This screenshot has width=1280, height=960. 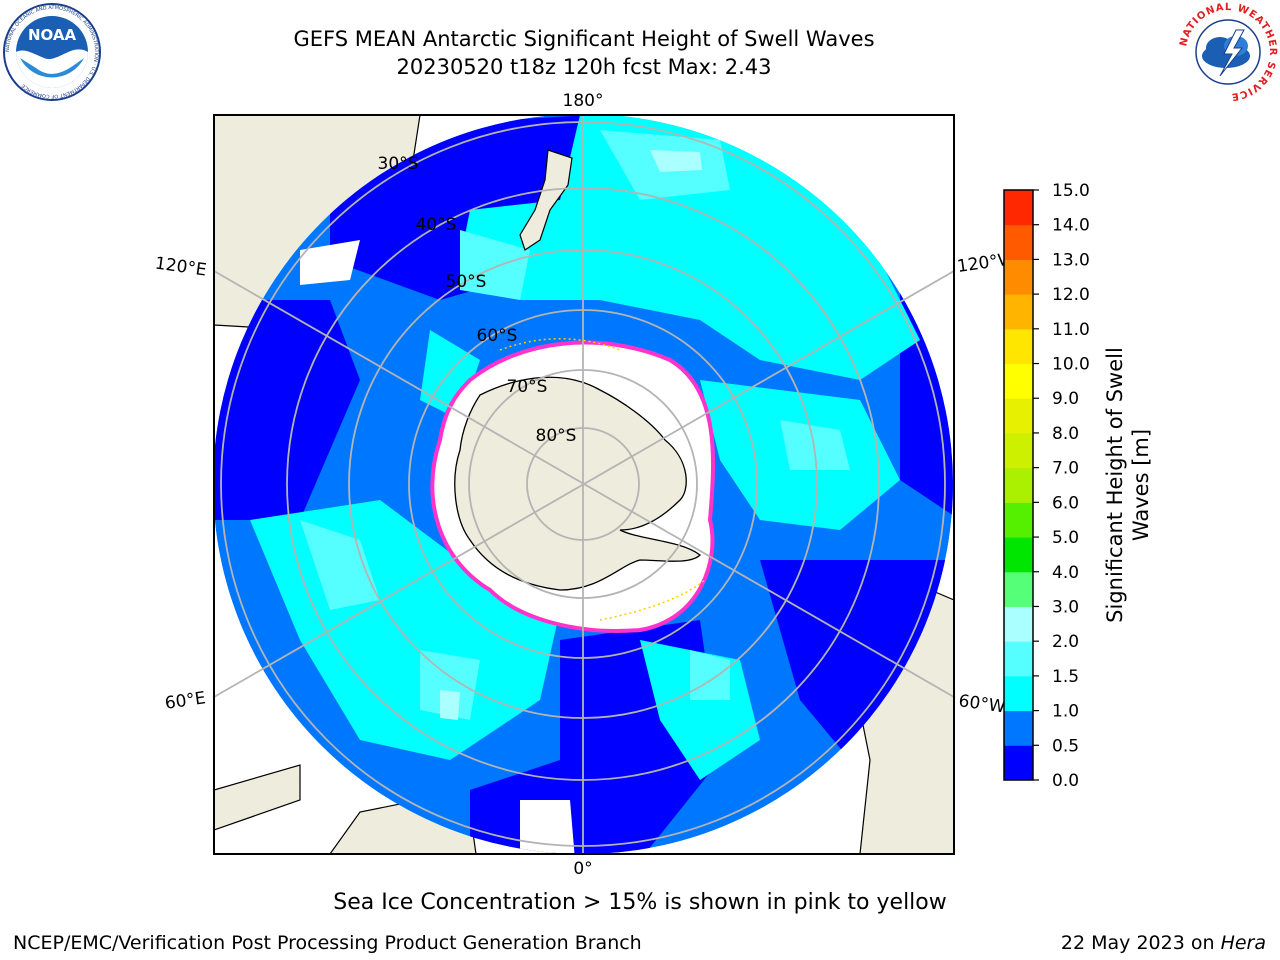 I want to click on lat-label-30s: 30°S, so click(x=398, y=164).